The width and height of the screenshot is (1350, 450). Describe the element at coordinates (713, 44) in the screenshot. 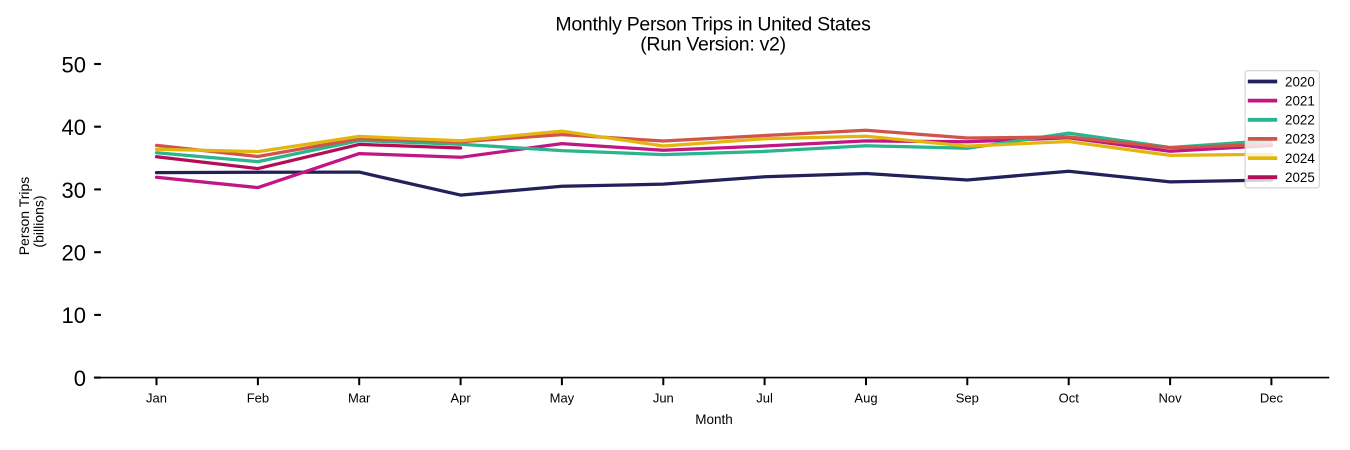

I see `svg-text: (Run Version: v2)` at that location.